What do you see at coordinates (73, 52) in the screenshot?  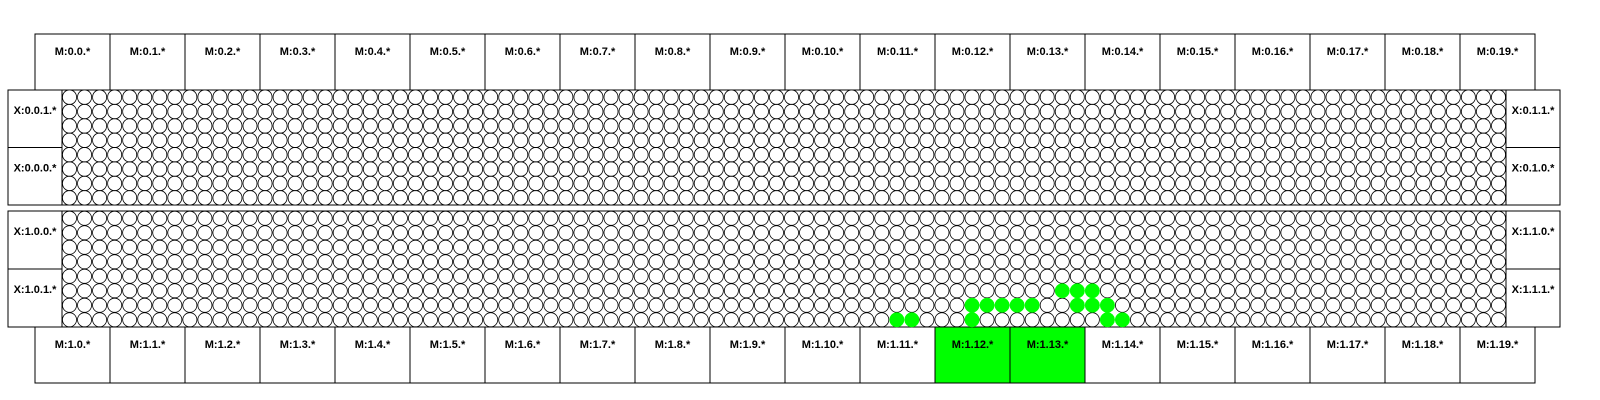 I see `memory-label: M:0.0.*` at bounding box center [73, 52].